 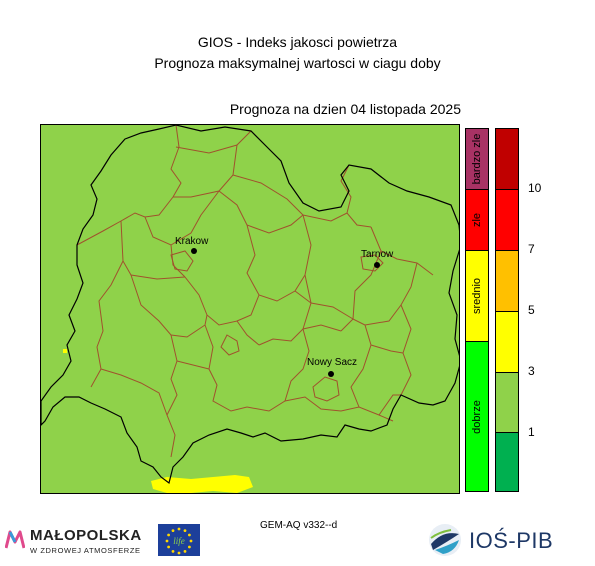 I want to click on eu-stars-icon: life, so click(x=179, y=541).